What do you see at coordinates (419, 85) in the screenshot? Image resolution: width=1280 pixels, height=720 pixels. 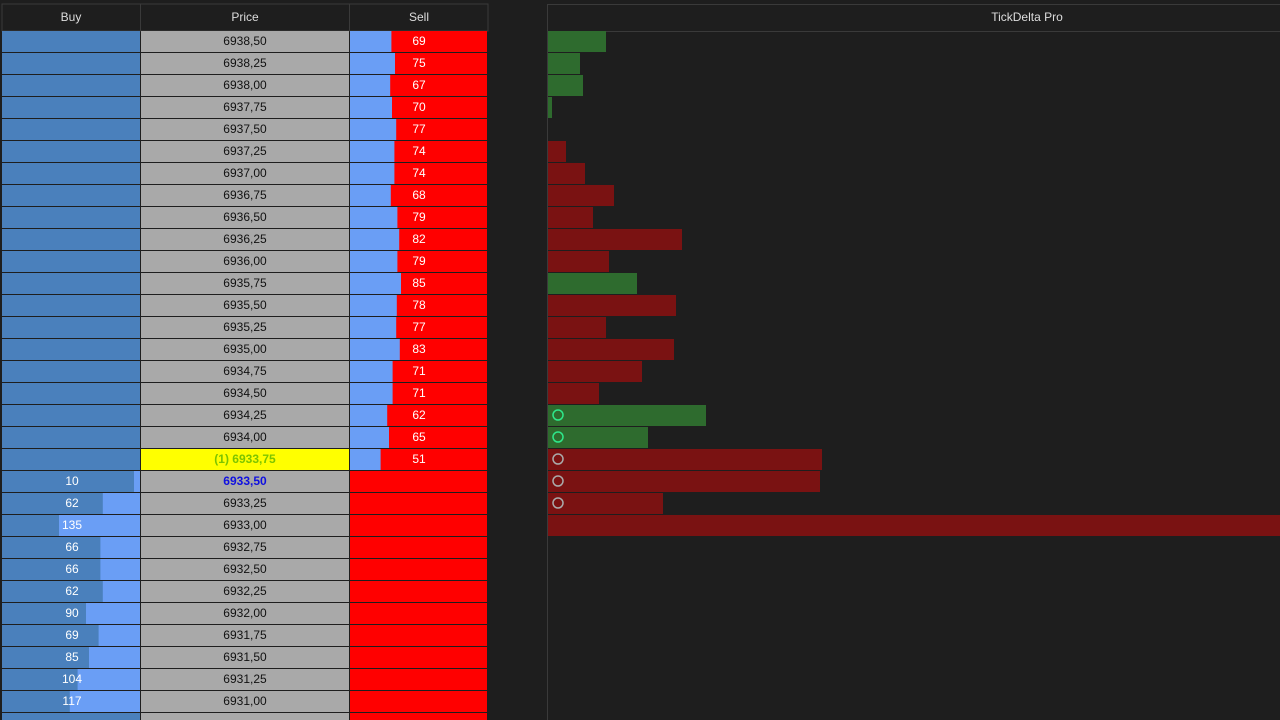 I see `sell-volume: 67` at bounding box center [419, 85].